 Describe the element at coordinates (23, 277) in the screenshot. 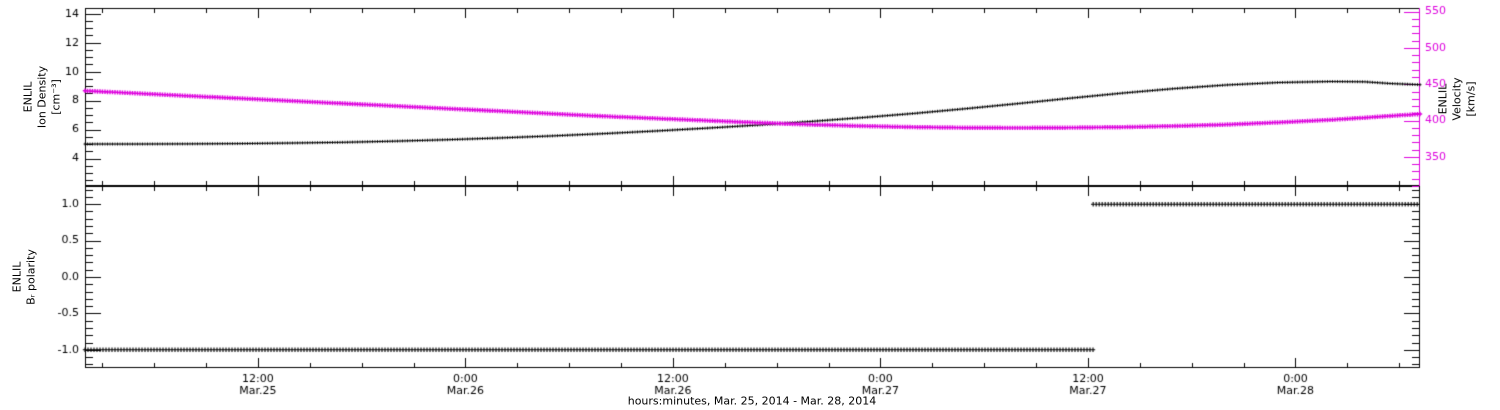

I see `polarity-axis-title: ENLIL Bᵣ polarity` at that location.